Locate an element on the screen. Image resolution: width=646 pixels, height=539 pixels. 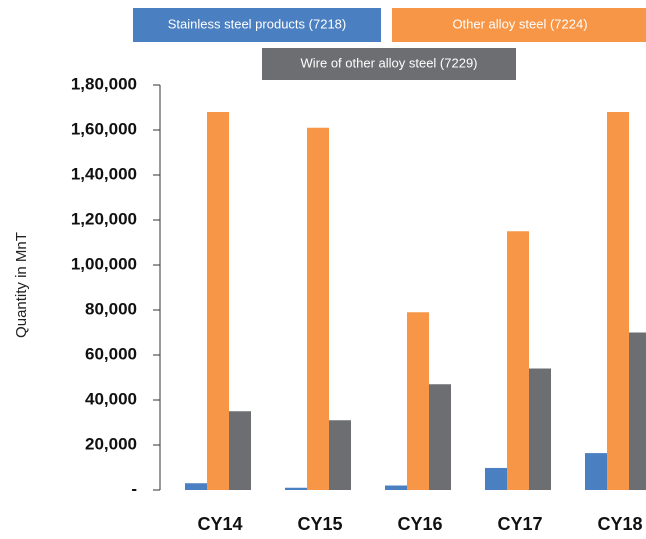
x-tick-label: CY18 is located at coordinates (619, 524).